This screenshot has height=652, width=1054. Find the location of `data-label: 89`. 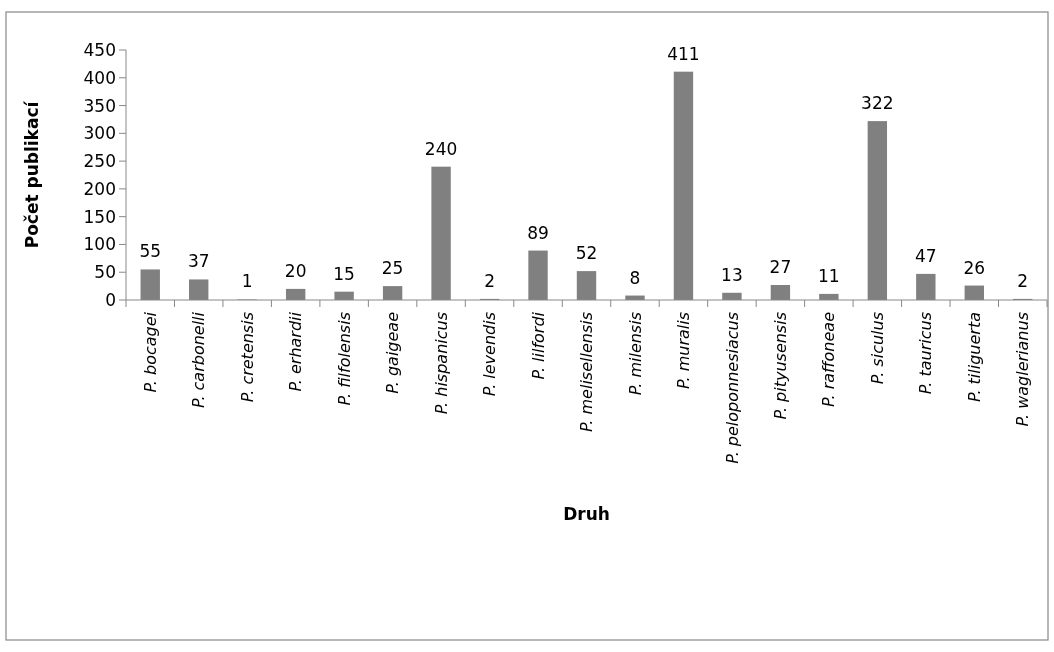

data-label: 89 is located at coordinates (538, 232).